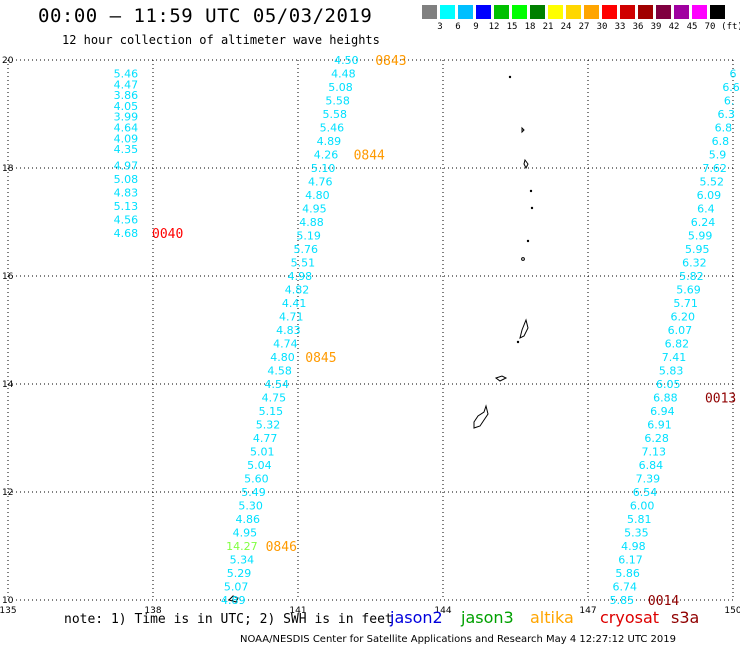 This screenshot has width=740, height=650. What do you see at coordinates (369, 156) in the screenshot?
I see `time-annotation: 0844` at bounding box center [369, 156].